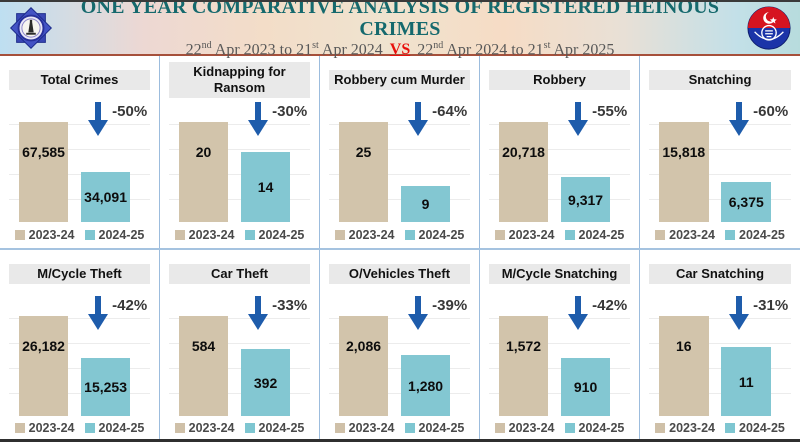 The width and height of the screenshot is (800, 442). I want to click on bar-2024-value: 1,280, so click(426, 385).